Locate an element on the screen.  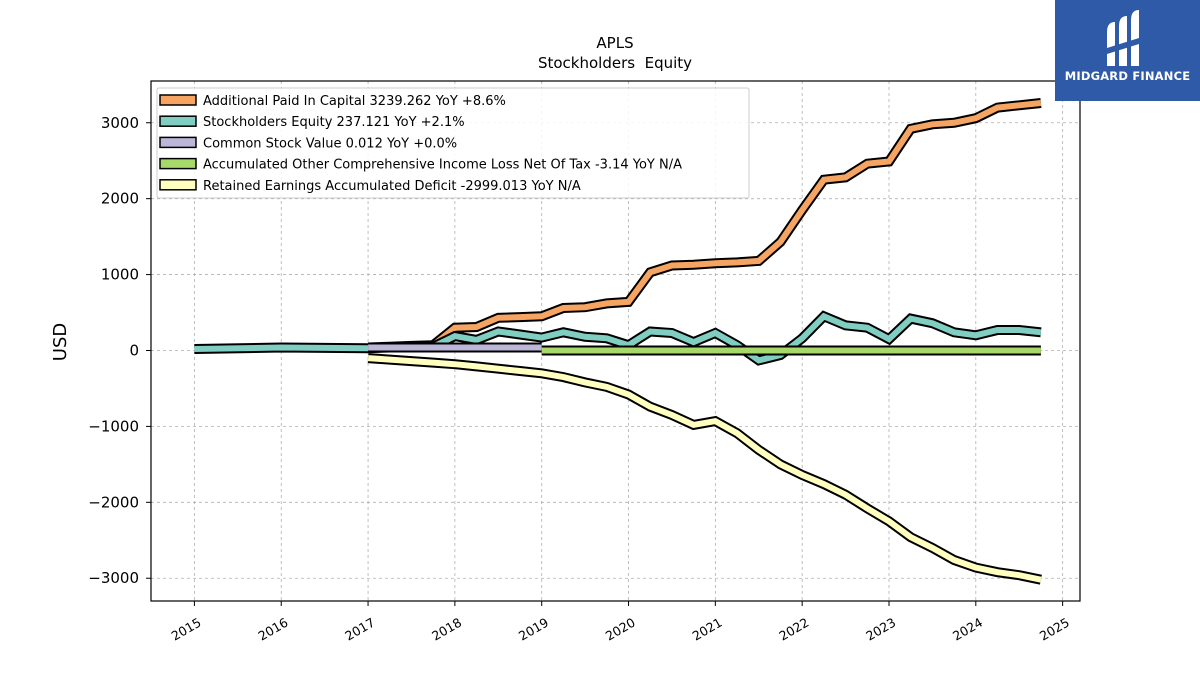
x-tick-label: 2024 is located at coordinates (967, 629).